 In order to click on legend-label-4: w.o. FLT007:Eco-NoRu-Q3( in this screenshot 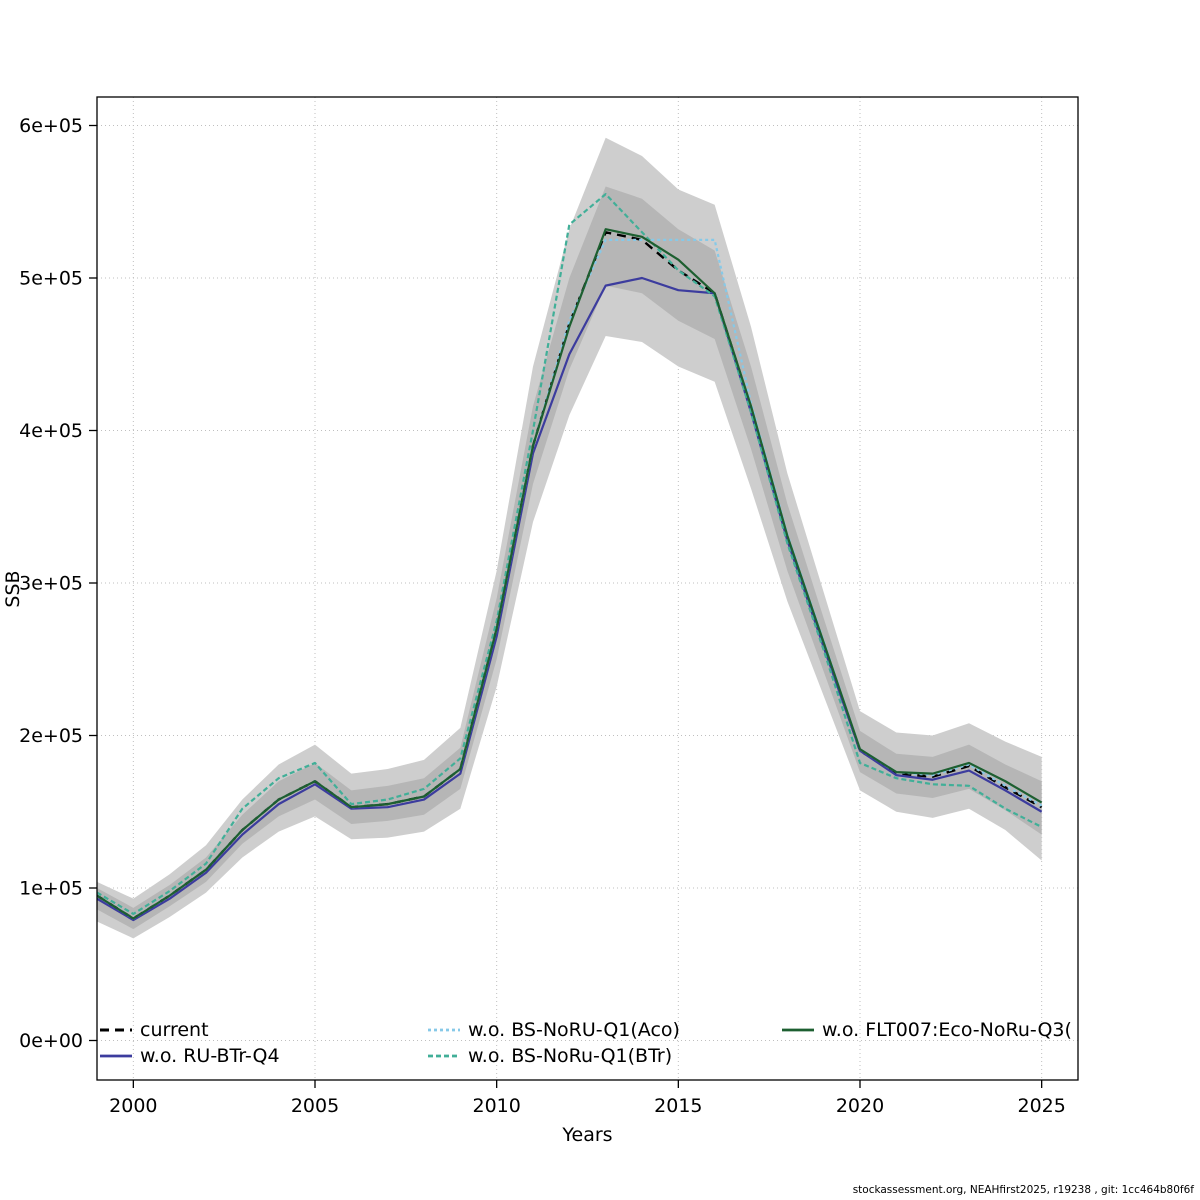, I will do `click(947, 1030)`.